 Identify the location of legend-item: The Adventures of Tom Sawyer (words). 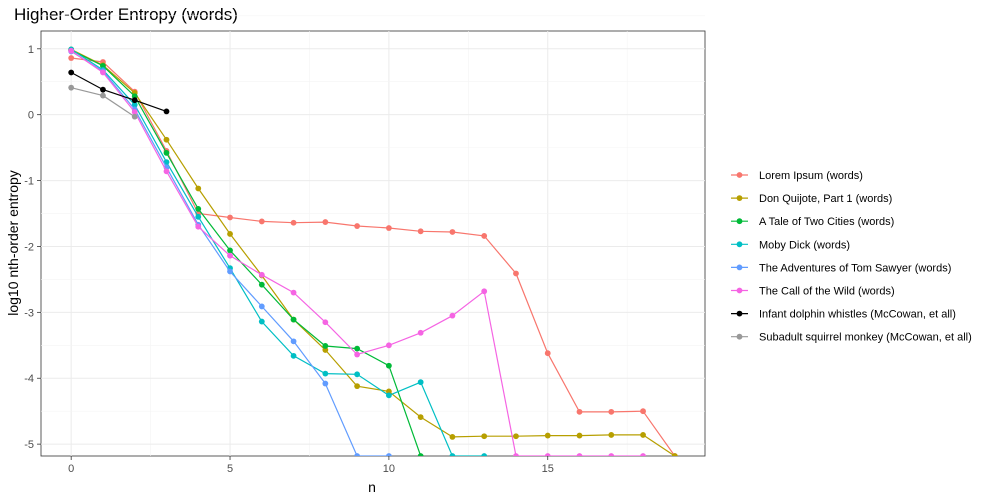
(841, 268).